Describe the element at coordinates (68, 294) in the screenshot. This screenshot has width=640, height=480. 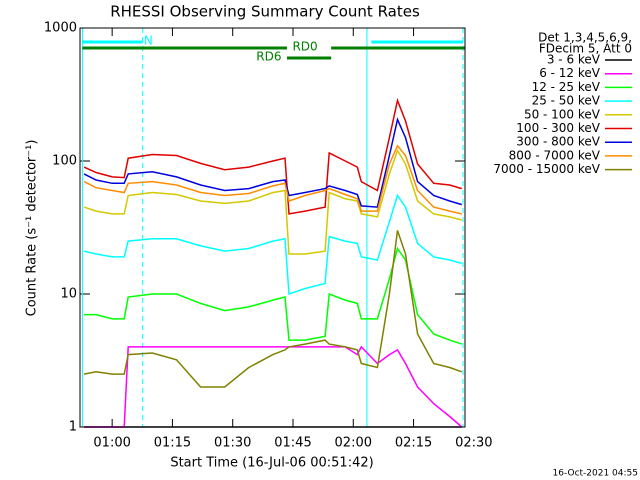
I see `y-tick-label: 10` at that location.